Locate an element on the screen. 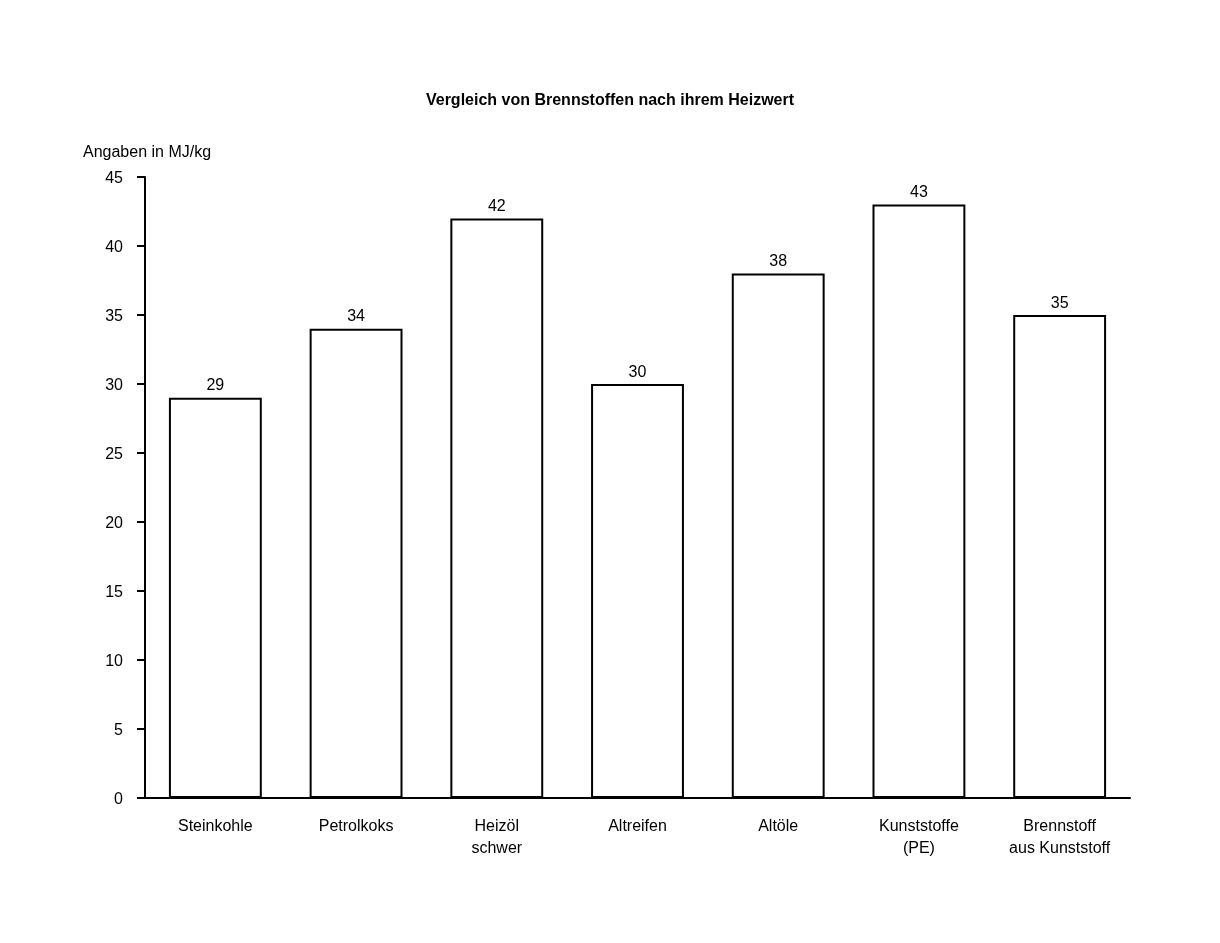  y-tick-label: 5 is located at coordinates (119, 729).